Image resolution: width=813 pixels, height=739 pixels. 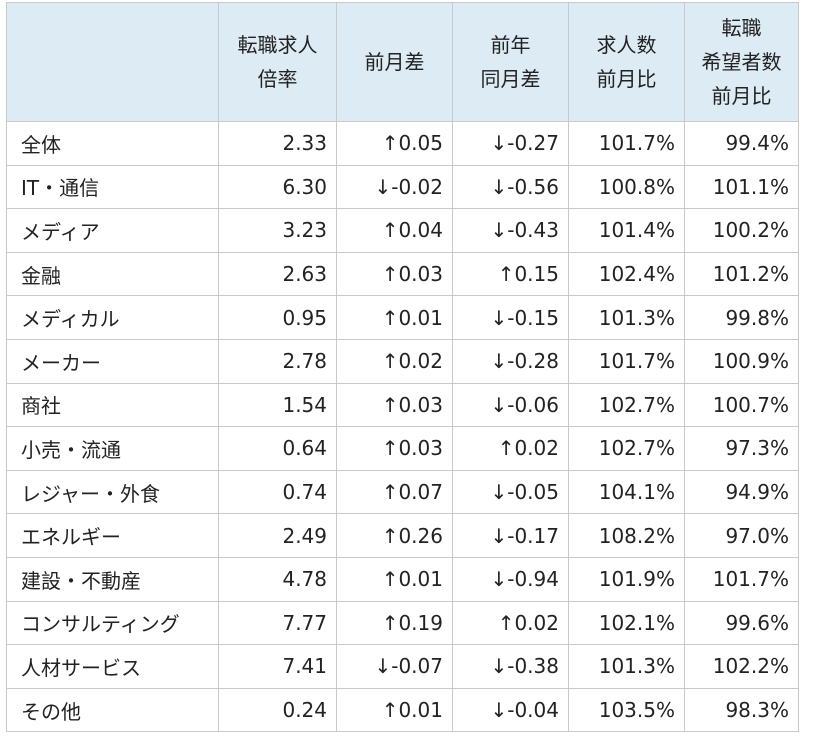 What do you see at coordinates (510, 579) in the screenshot?
I see `cell-yoy: ↓-0.94` at bounding box center [510, 579].